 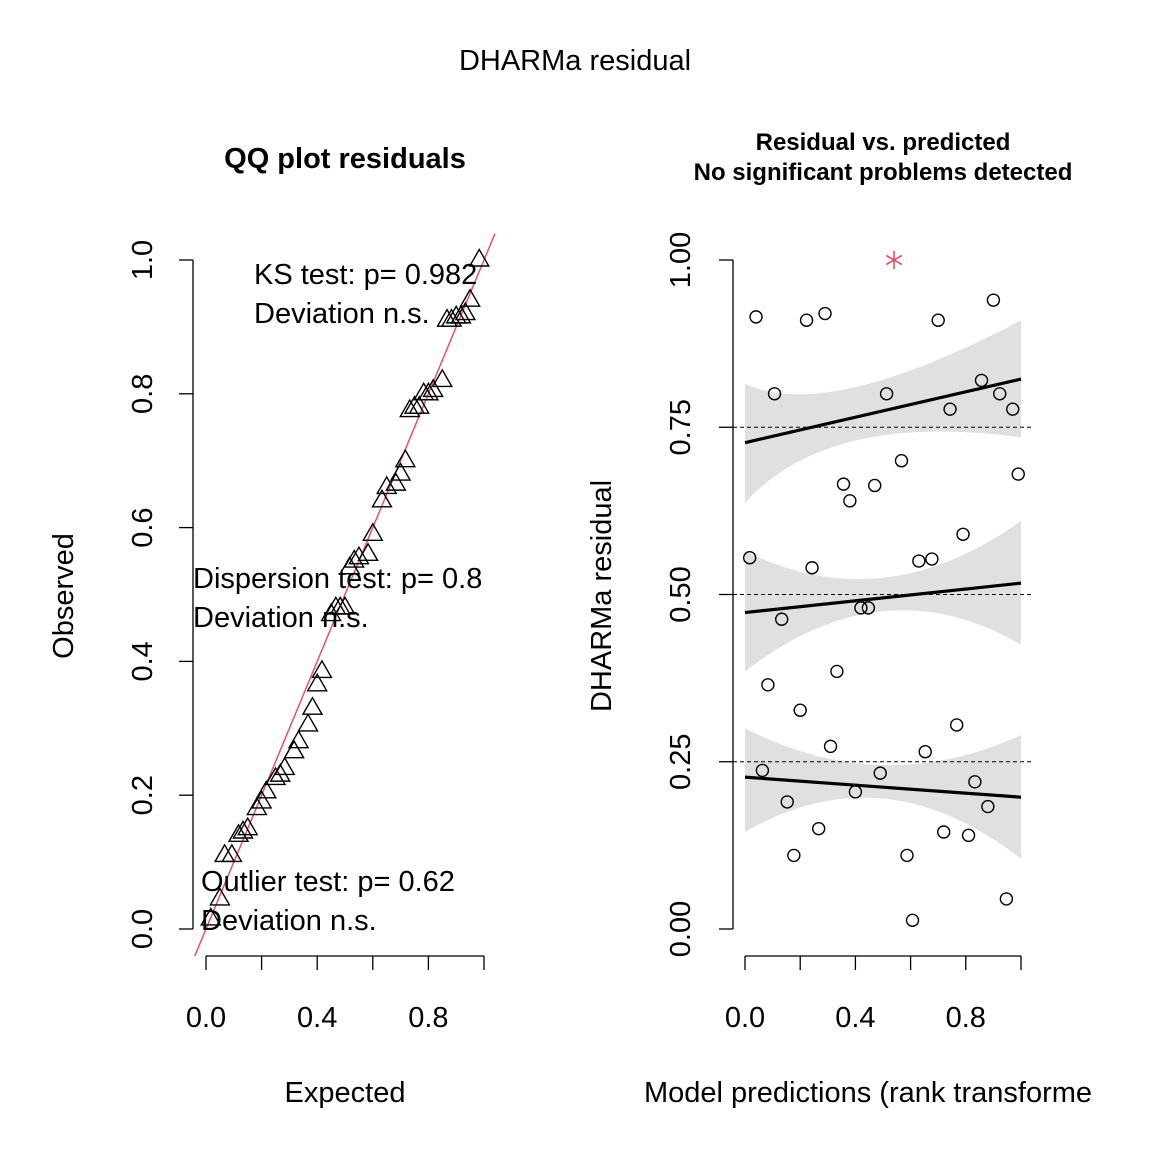 I want to click on qq-y-tick-label: 0.0, so click(x=143, y=929).